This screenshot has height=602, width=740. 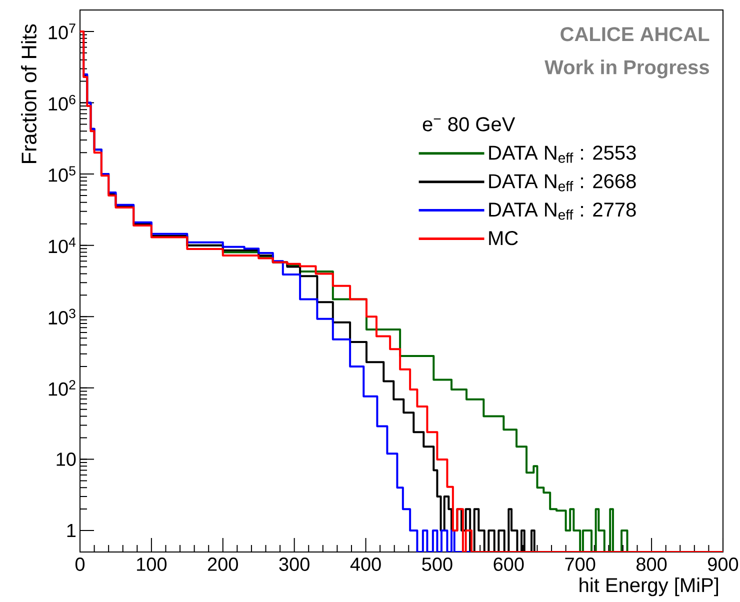 I want to click on legend-title: e$^{−}$ 80 GeV, so click(x=469, y=124).